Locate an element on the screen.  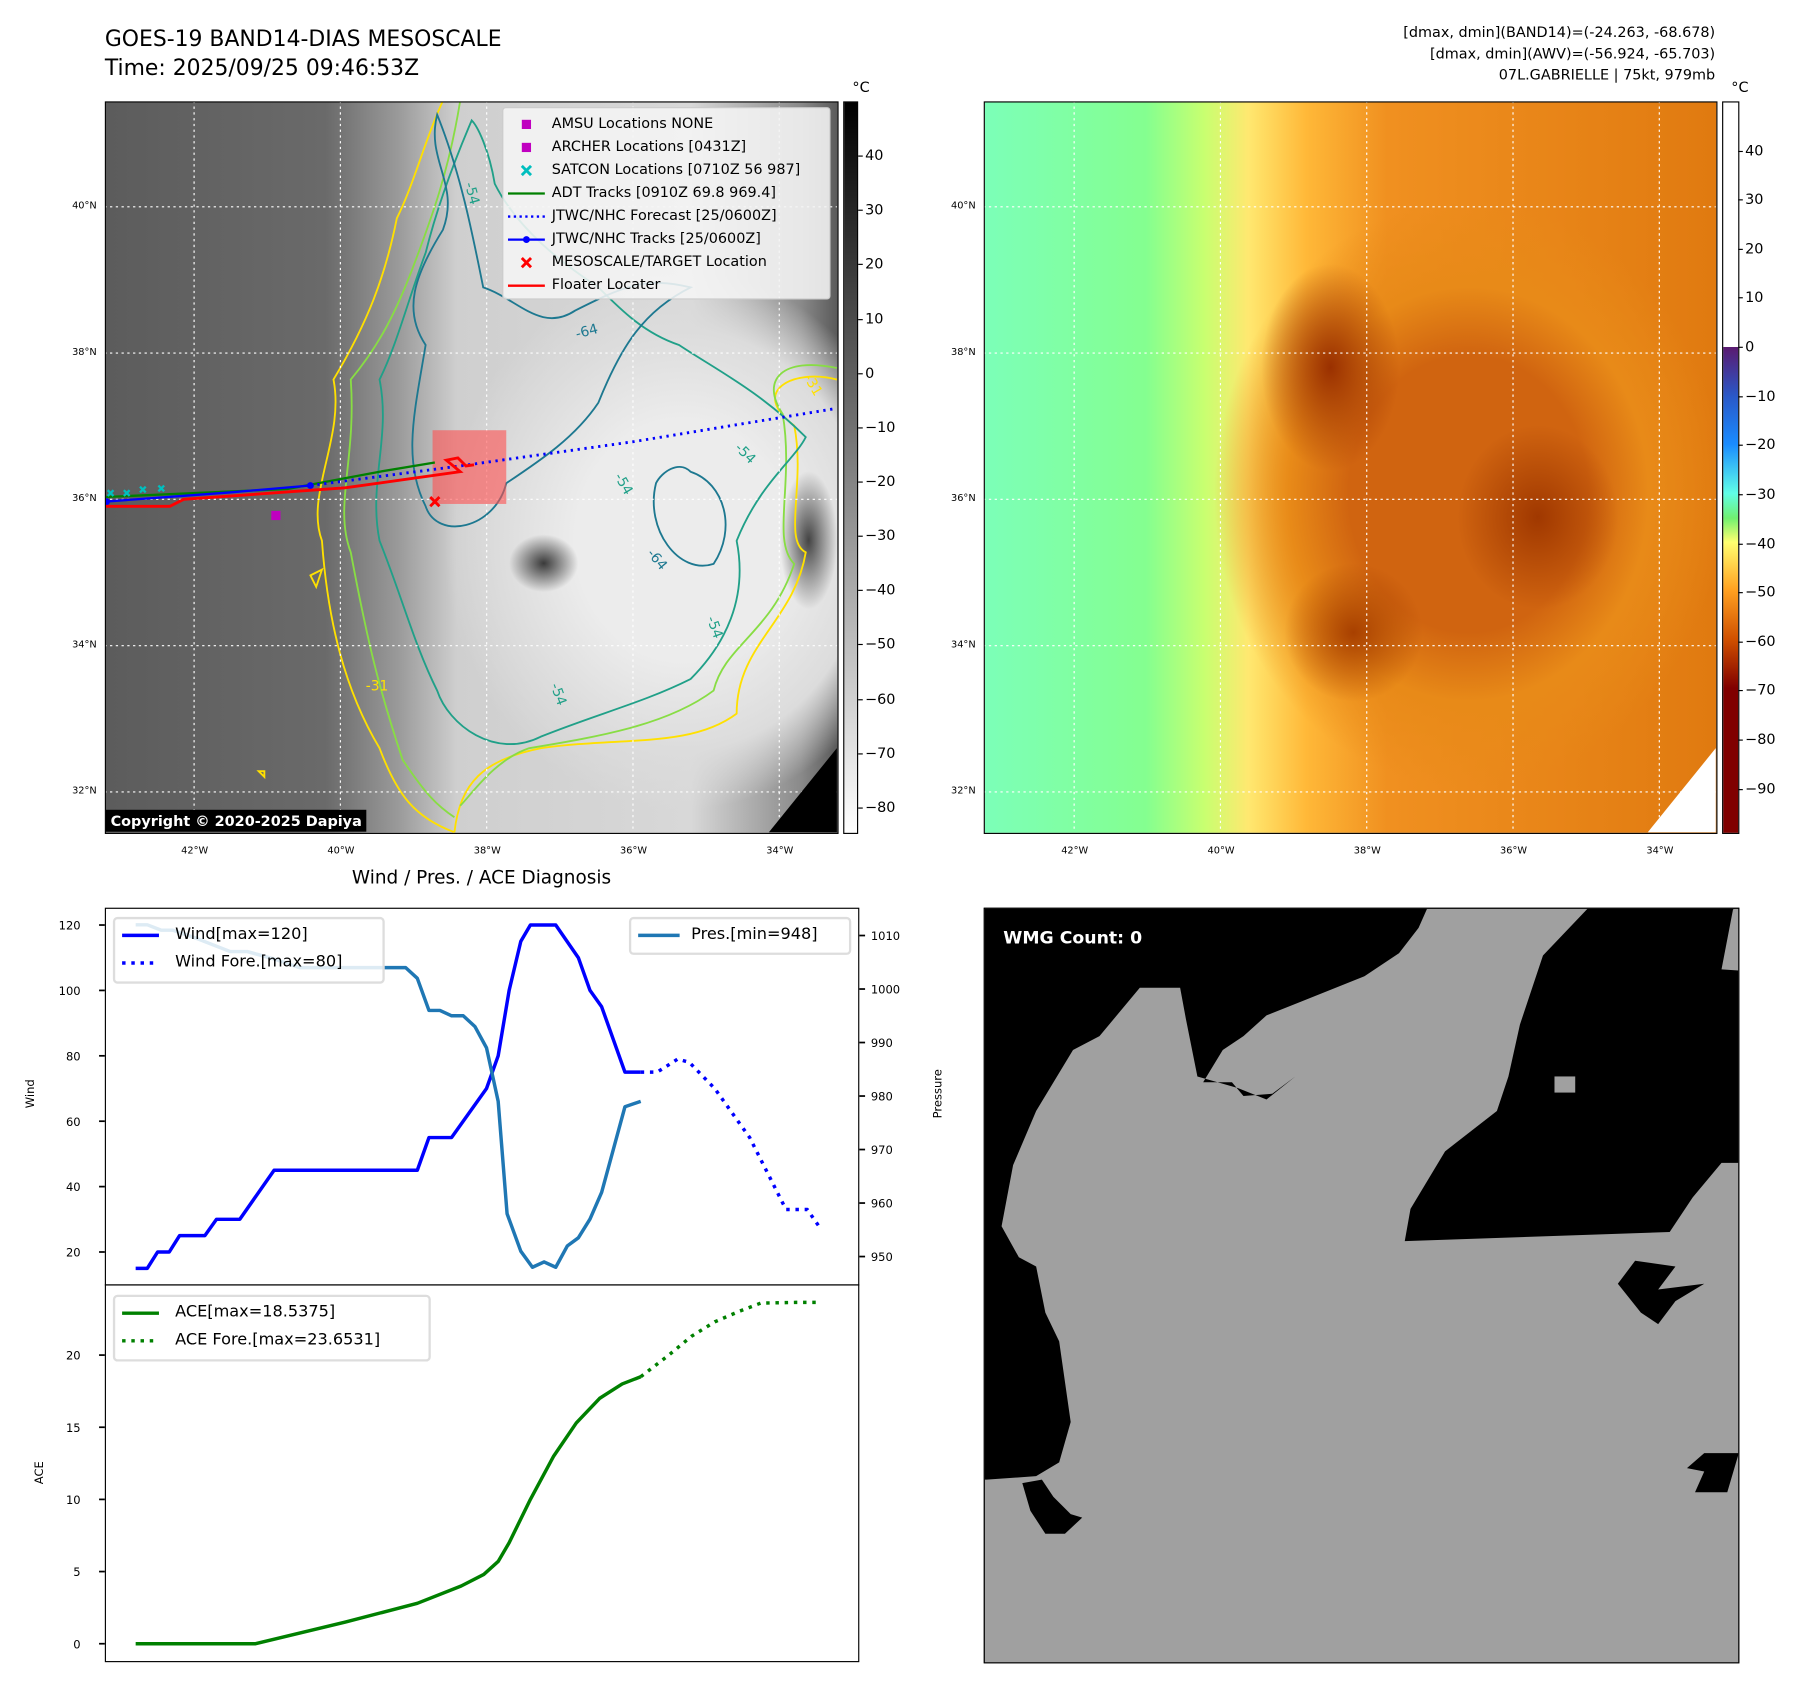
floater-locater-track is located at coordinates (290, 482).